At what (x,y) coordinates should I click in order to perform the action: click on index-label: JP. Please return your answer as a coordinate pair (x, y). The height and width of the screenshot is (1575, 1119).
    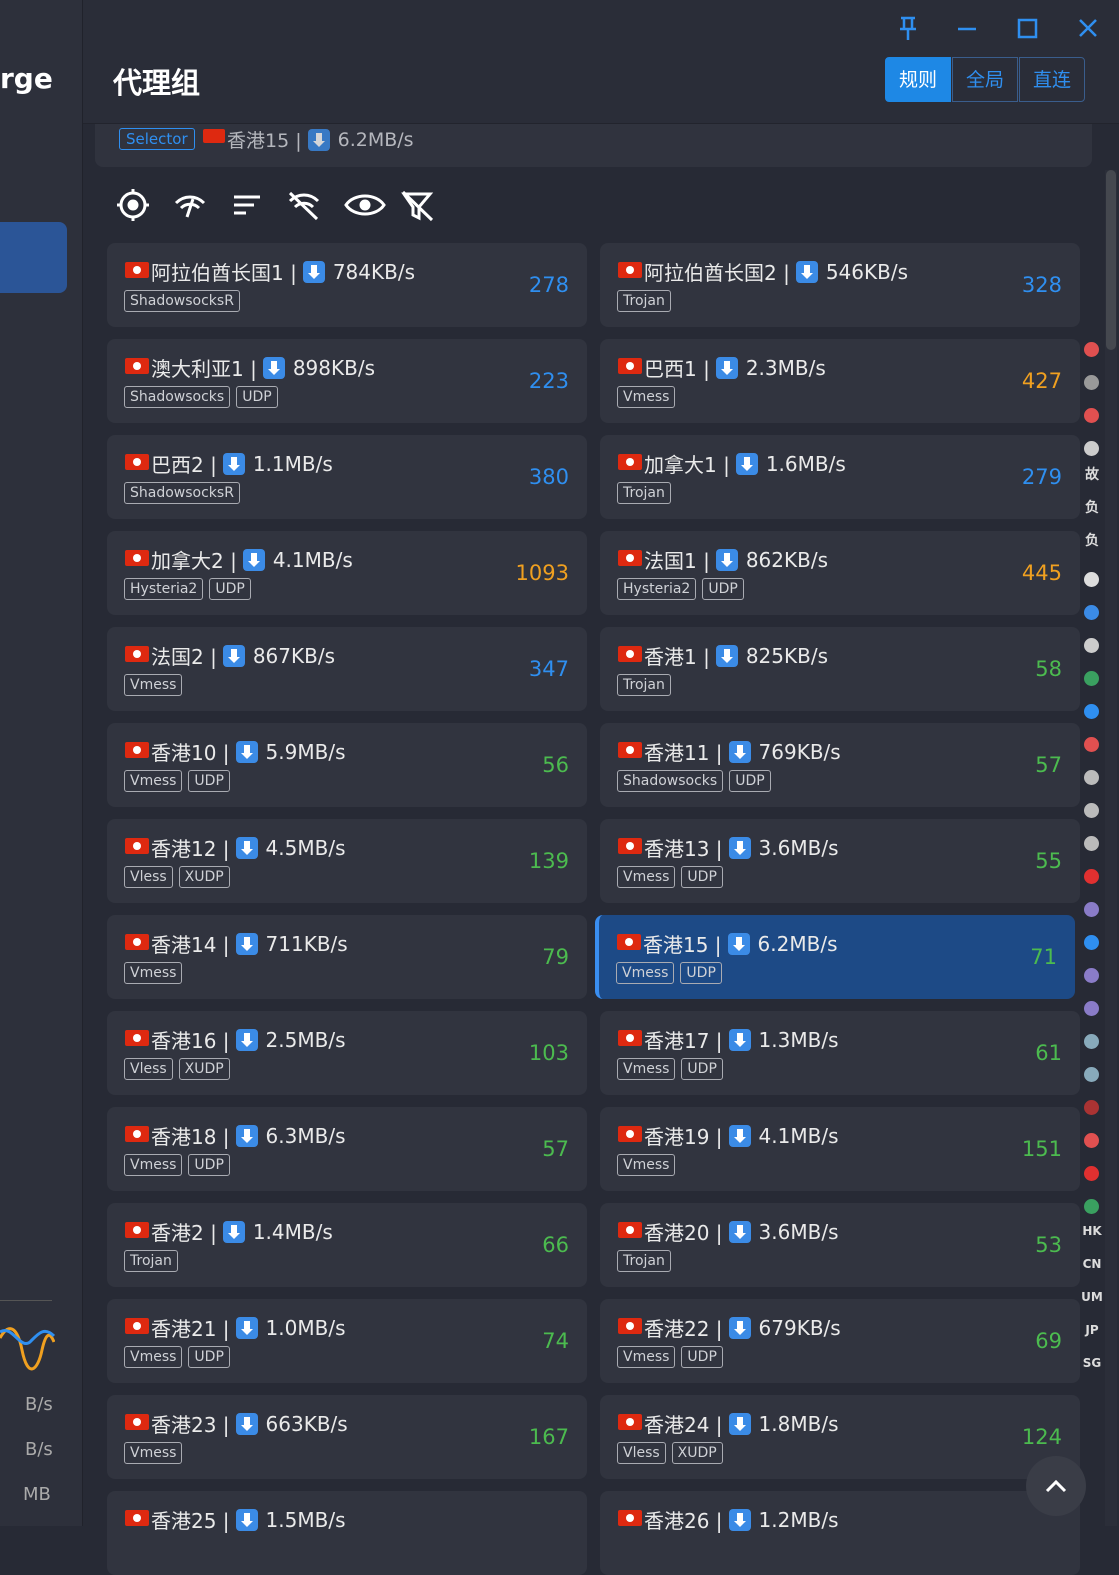
    Looking at the image, I should click on (1092, 1330).